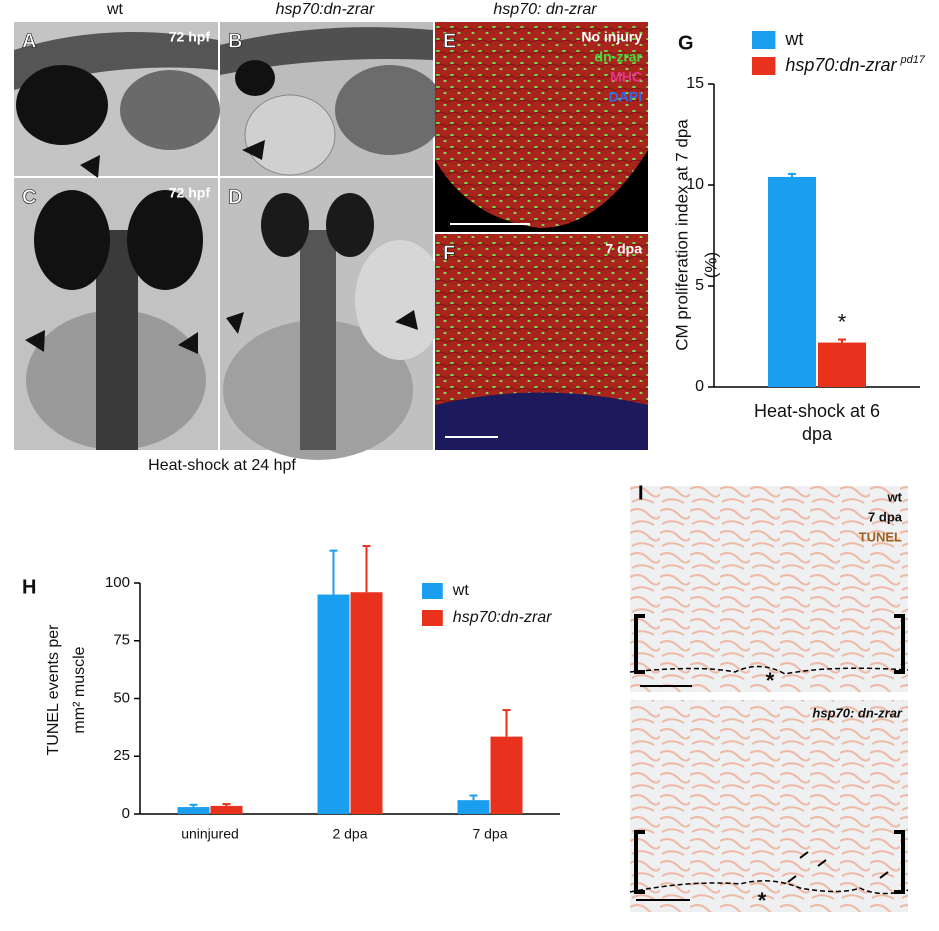 The height and width of the screenshot is (931, 939). What do you see at coordinates (489, 834) in the screenshot?
I see `x-tick-label: 7 dpa` at bounding box center [489, 834].